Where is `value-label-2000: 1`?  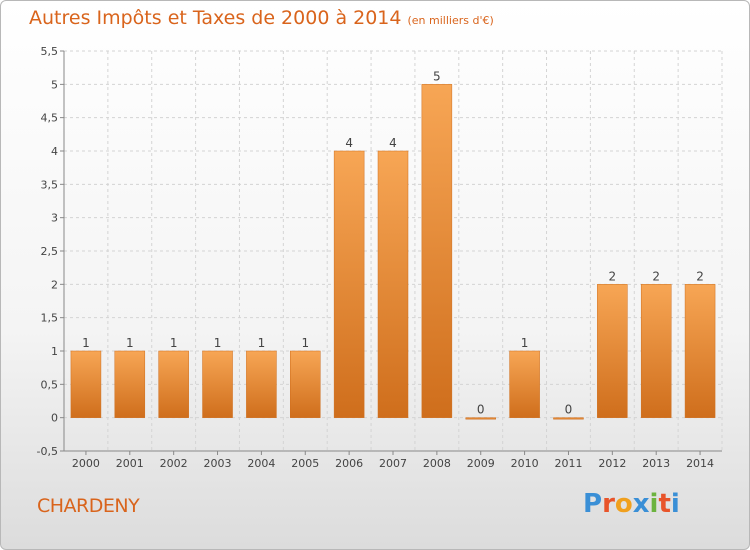
value-label-2000: 1 is located at coordinates (86, 343).